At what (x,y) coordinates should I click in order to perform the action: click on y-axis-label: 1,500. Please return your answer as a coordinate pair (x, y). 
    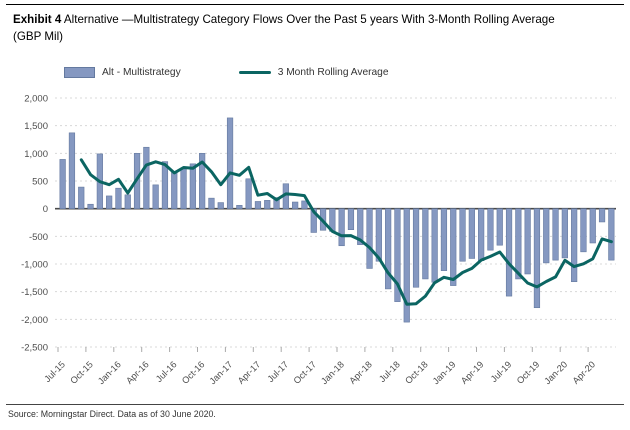
    Looking at the image, I should click on (36, 126).